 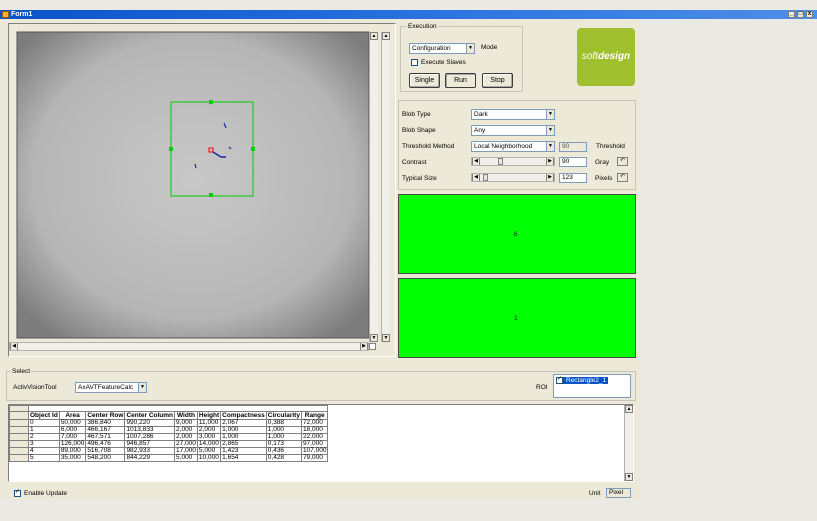 I want to click on corner-checkbox, so click(x=372, y=346).